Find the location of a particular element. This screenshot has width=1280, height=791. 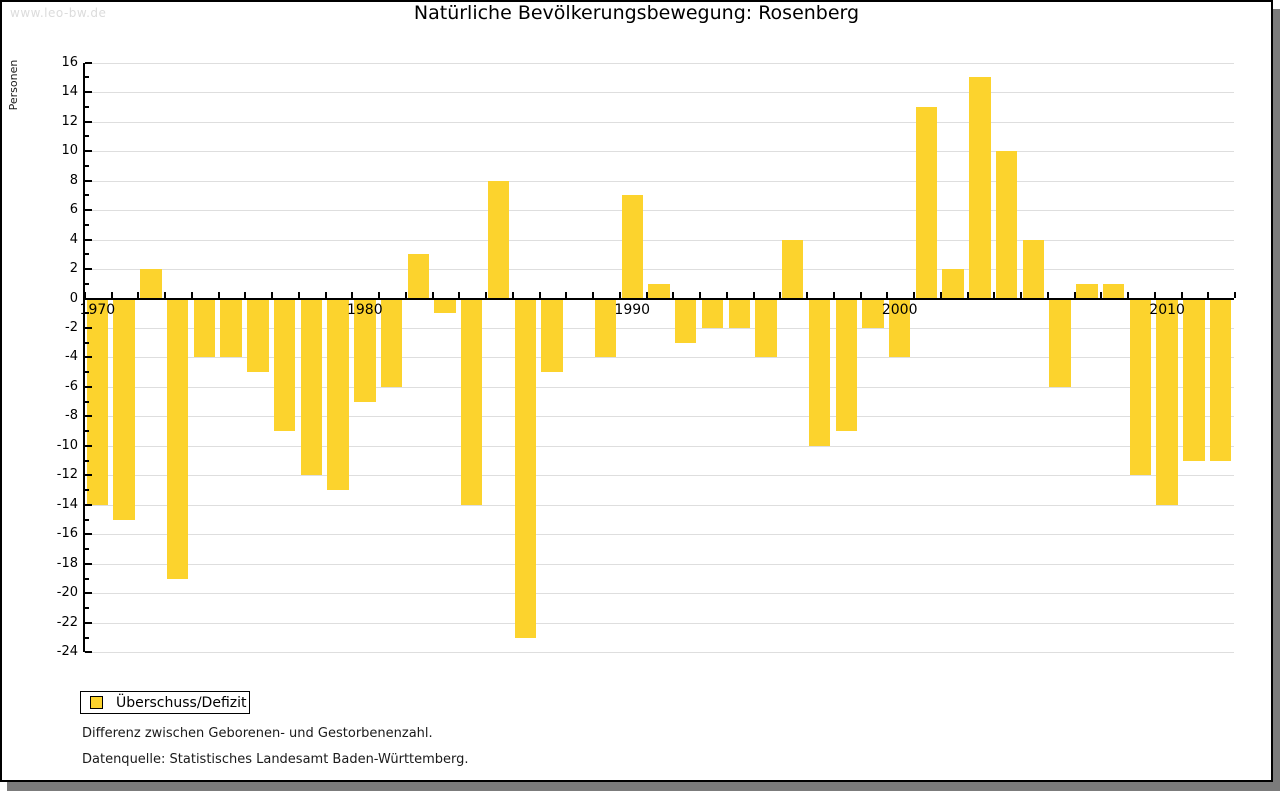

y-tick-label--6: -6 is located at coordinates (71, 386).